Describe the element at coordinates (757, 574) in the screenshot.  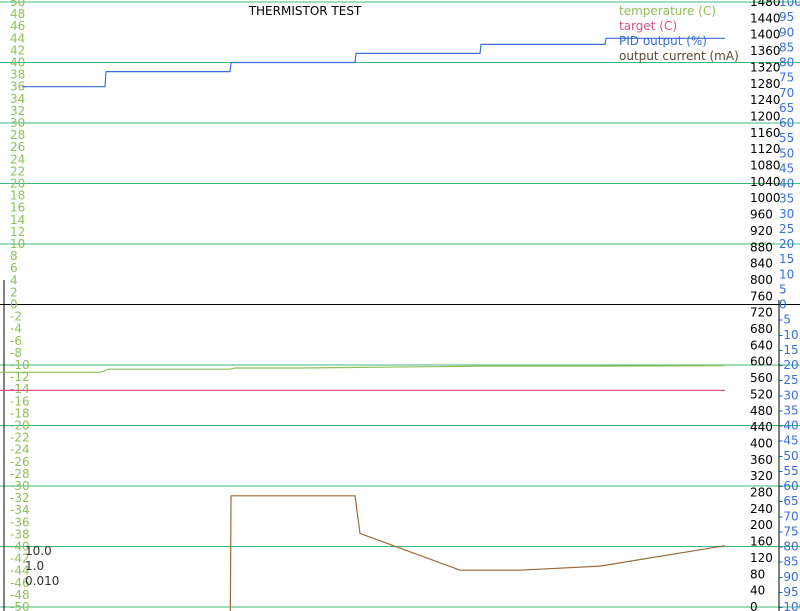
I see `right-inner-tick-label: 80` at that location.